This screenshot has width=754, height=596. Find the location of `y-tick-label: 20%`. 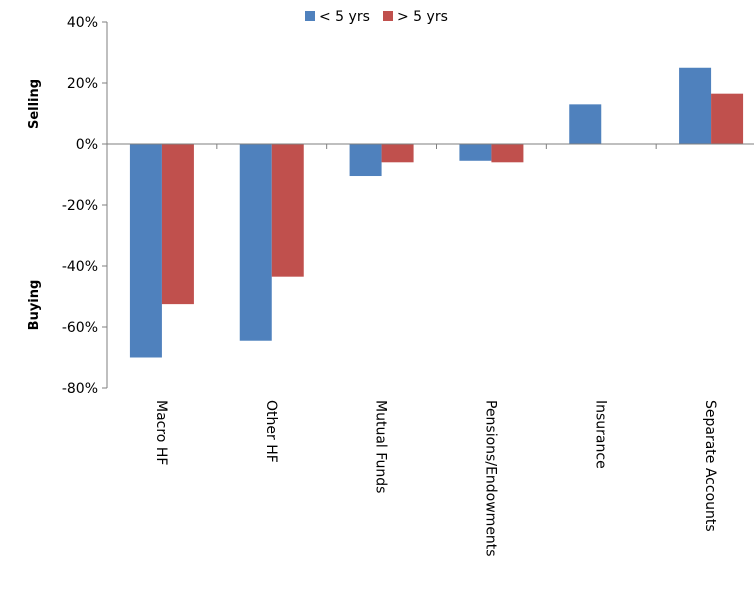

y-tick-label: 20% is located at coordinates (82, 84).